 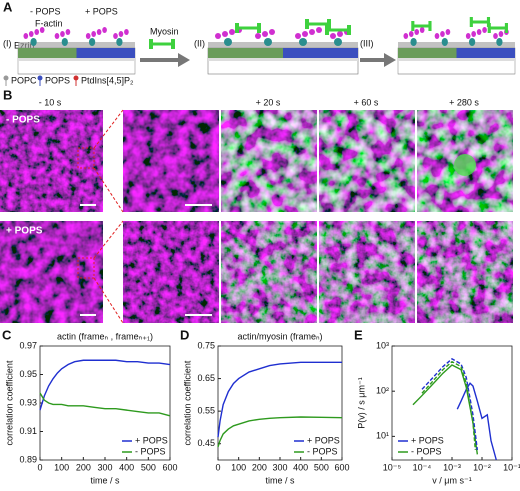 What do you see at coordinates (465, 165) in the screenshot?
I see `myosin-cluster` at bounding box center [465, 165].